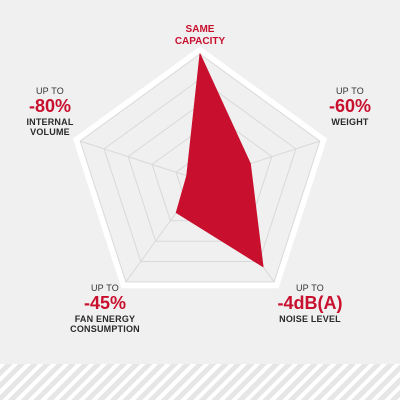 This screenshot has width=400, height=400. I want to click on axis-label-weight: UP TO -60% WEIGHT, so click(350, 106).